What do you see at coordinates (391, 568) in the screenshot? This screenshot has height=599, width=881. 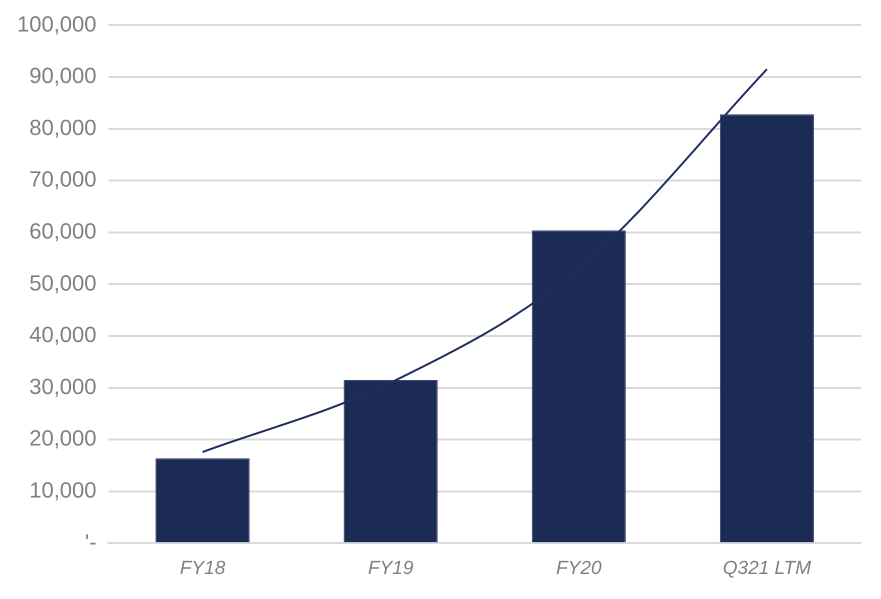 I see `x-tick-label: FY19` at bounding box center [391, 568].